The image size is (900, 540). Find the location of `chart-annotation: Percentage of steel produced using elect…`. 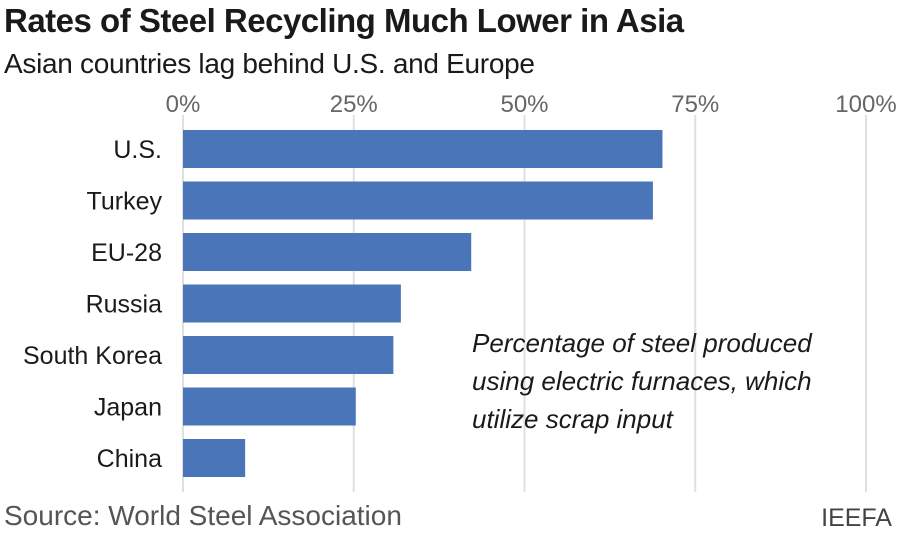

chart-annotation: Percentage of steel produced using elect… is located at coordinates (642, 381).